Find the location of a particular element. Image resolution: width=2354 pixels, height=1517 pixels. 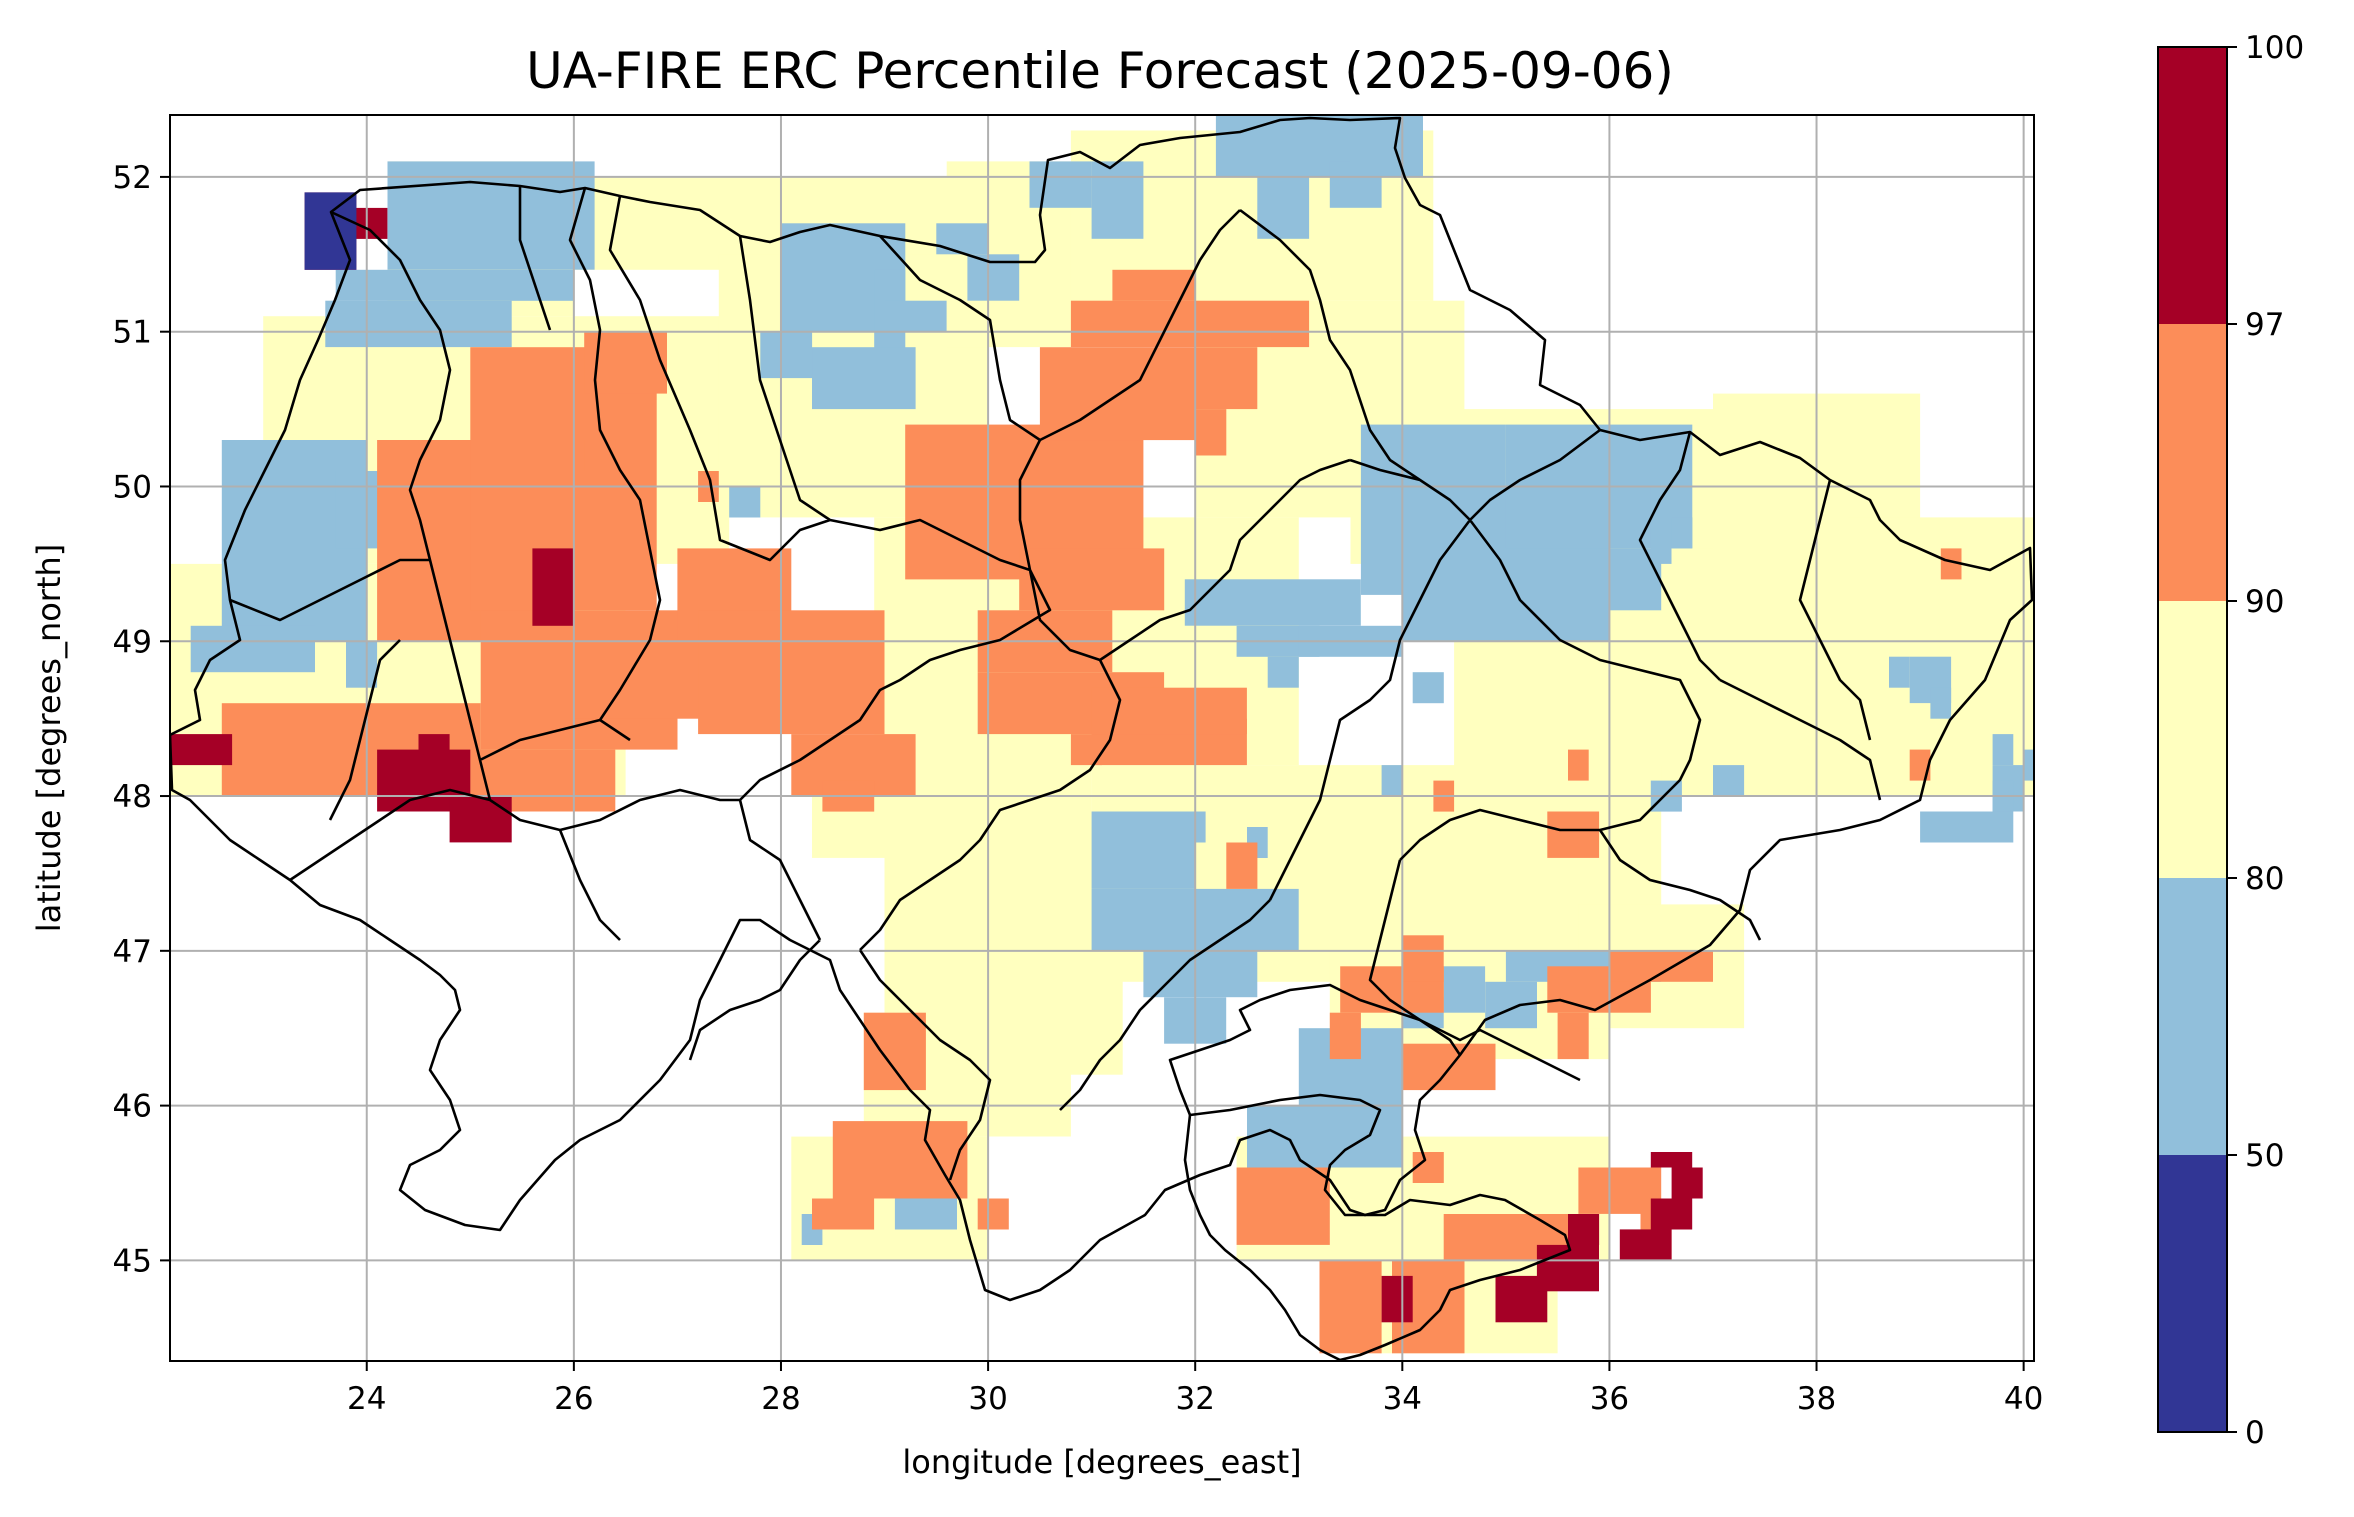

x-tick-label: 36 is located at coordinates (1609, 1399).